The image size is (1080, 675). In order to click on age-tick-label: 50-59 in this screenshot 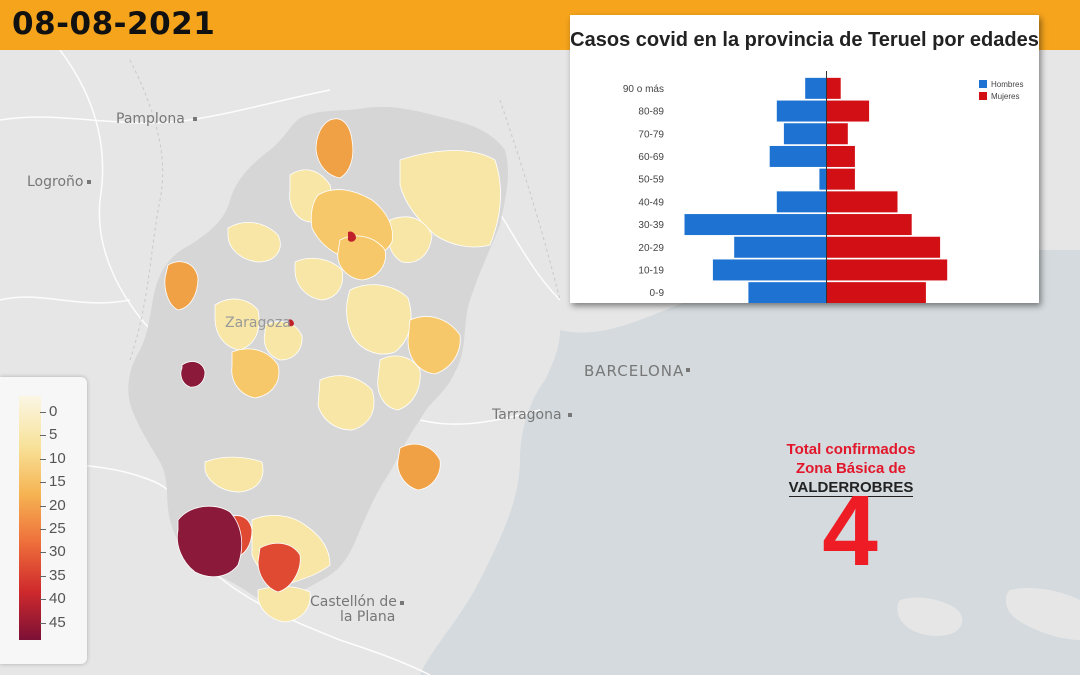, I will do `click(651, 180)`.